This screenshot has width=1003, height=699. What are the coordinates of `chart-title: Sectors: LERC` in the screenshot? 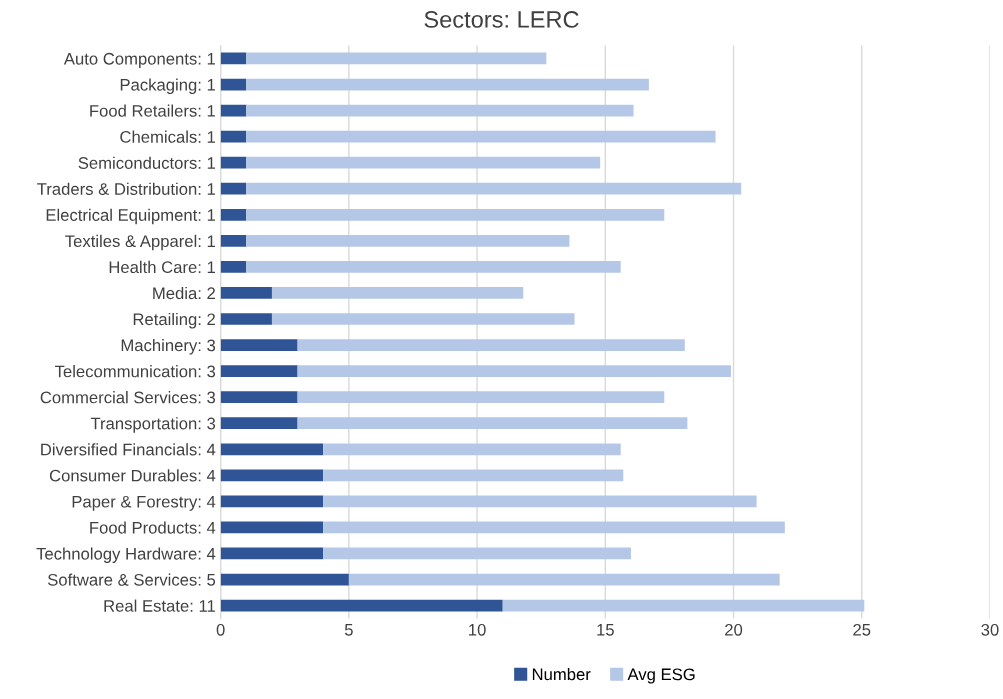 It's located at (501, 19).